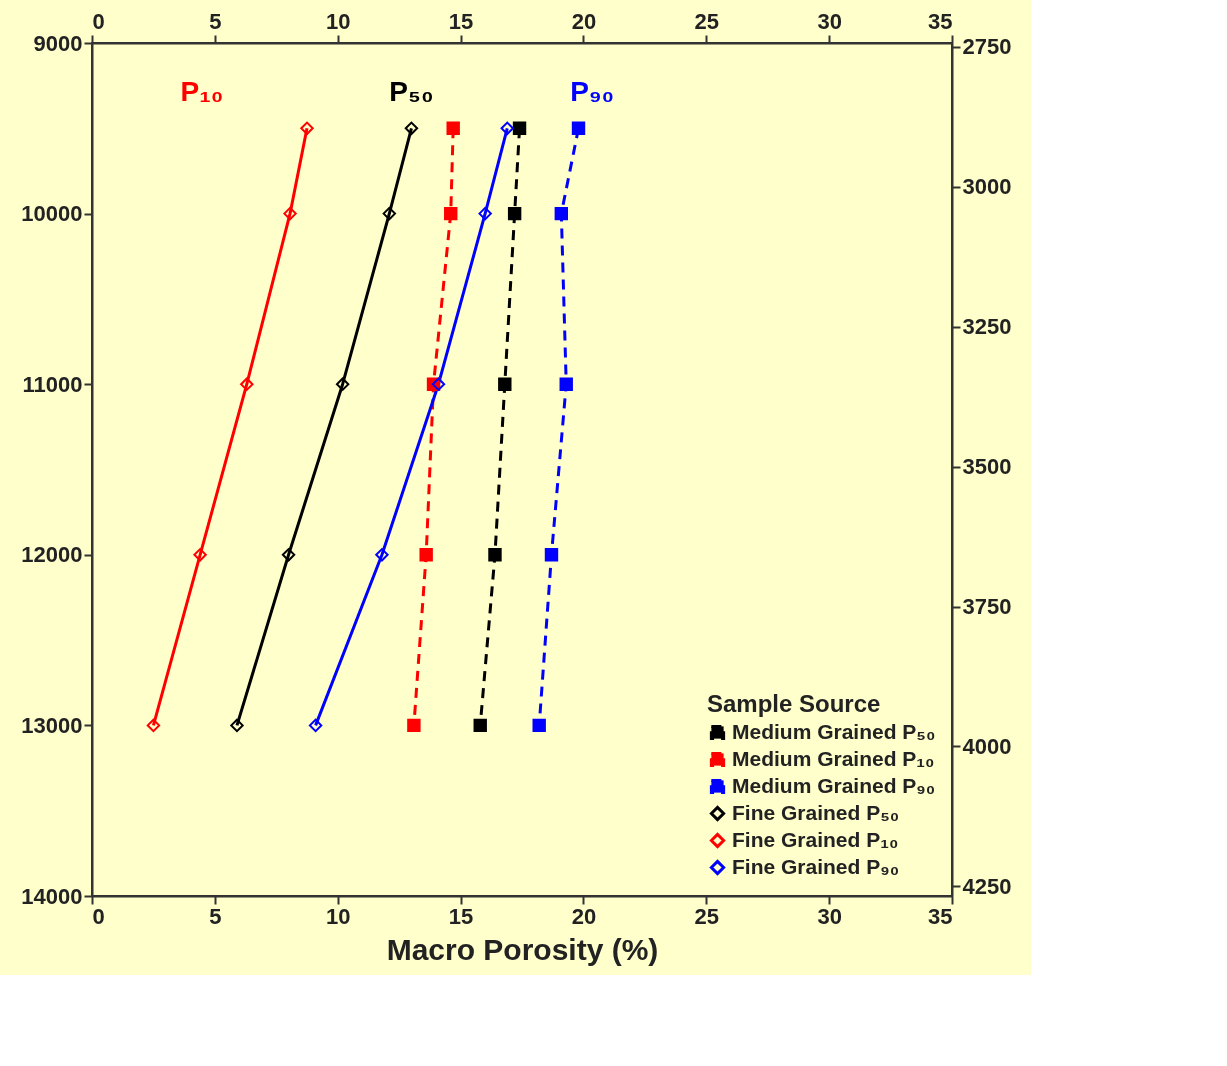  Describe the element at coordinates (834, 785) in the screenshot. I see `legend-label: Medium Grained P₉₀` at that location.